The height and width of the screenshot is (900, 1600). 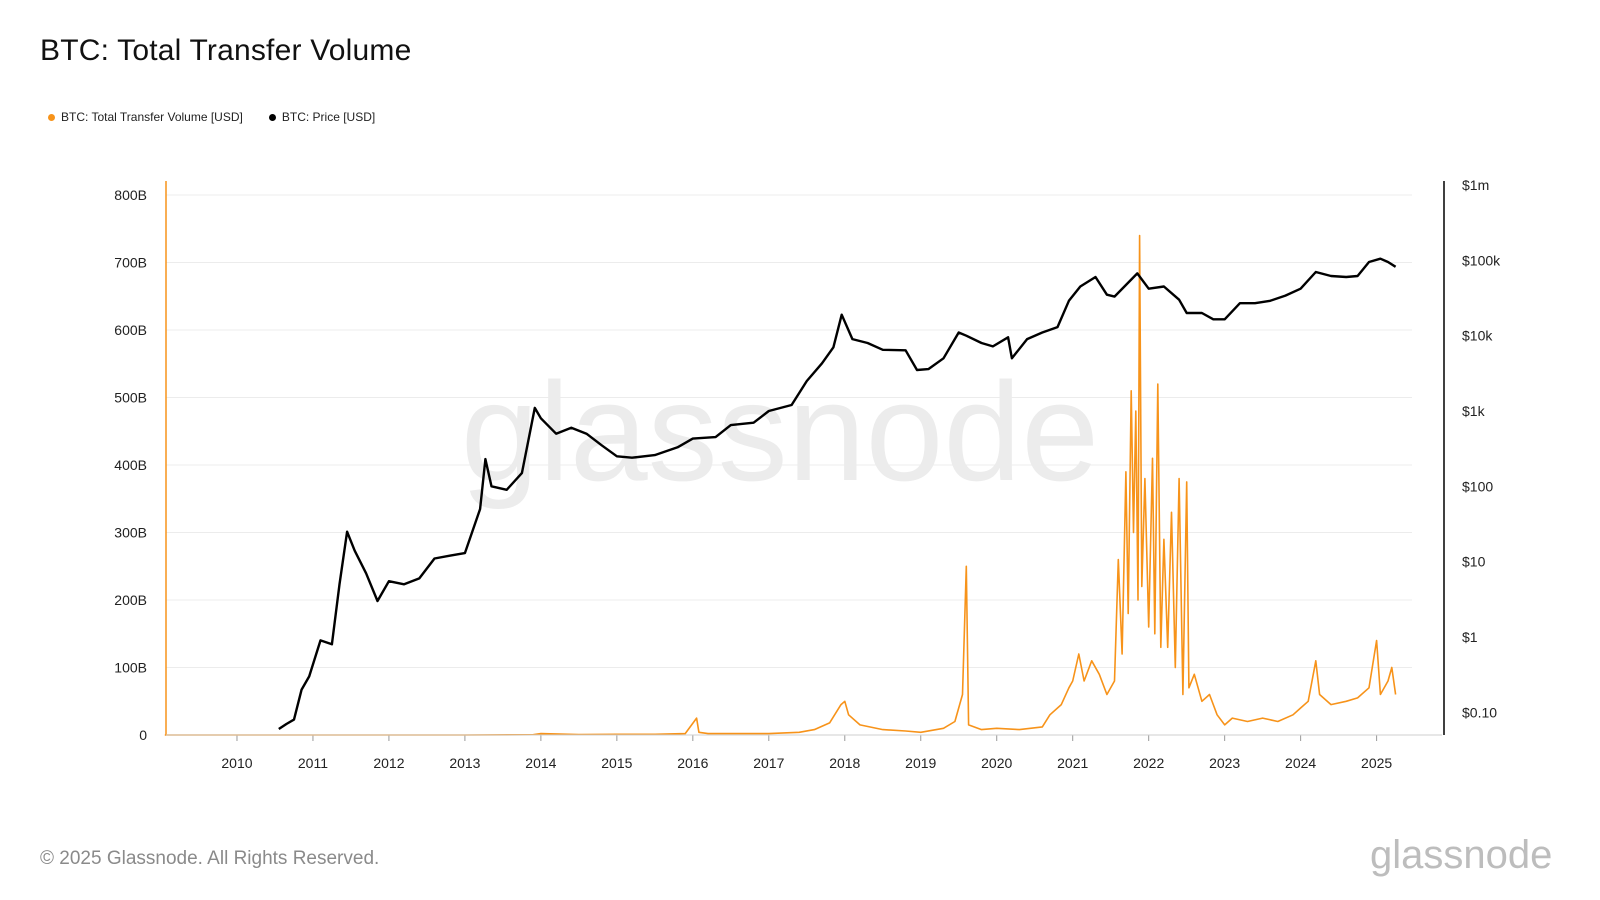 I want to click on legend-item-price: BTC: Price [USD], so click(x=322, y=117).